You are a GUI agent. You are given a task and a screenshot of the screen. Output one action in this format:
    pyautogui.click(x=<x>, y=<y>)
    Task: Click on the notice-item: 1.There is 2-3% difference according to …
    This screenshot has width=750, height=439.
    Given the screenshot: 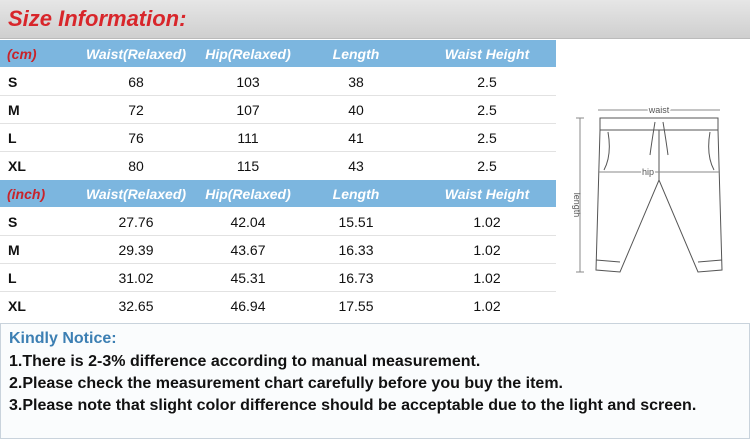 What is the action you would take?
    pyautogui.click(x=245, y=361)
    